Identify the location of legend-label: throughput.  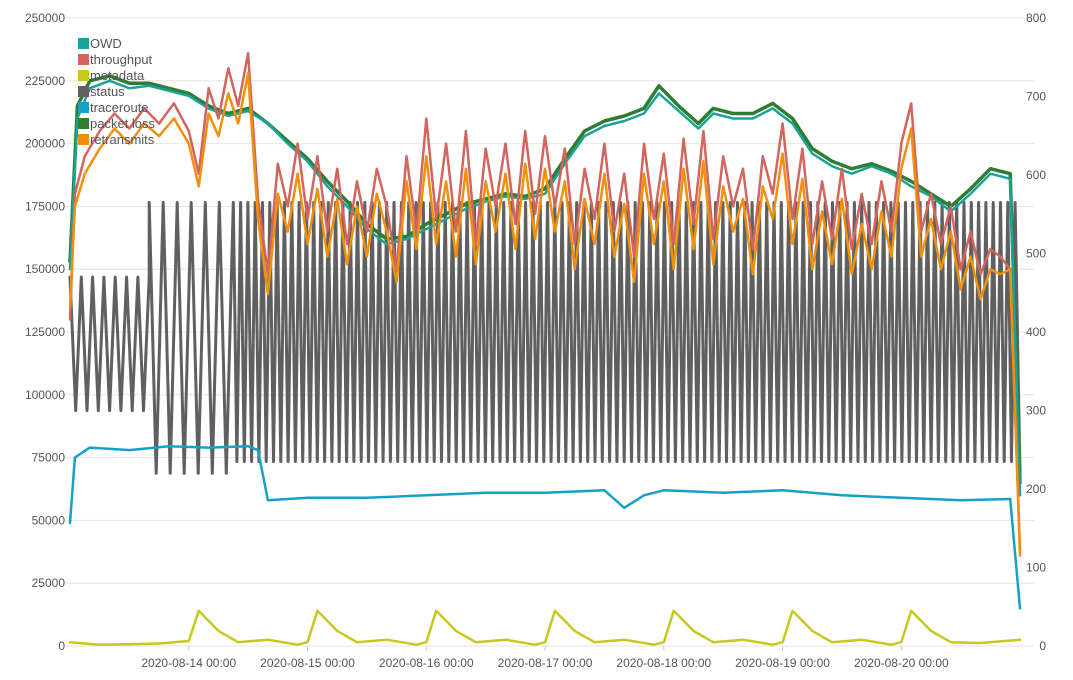
(121, 59).